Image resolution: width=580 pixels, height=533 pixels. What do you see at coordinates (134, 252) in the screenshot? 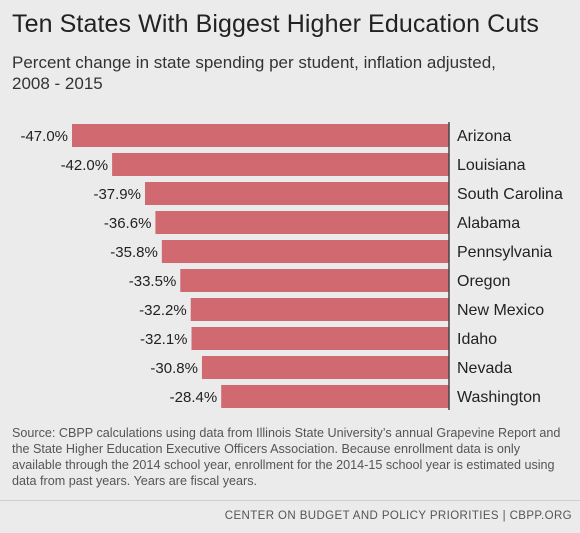
I see `value-label: -35.8%` at bounding box center [134, 252].